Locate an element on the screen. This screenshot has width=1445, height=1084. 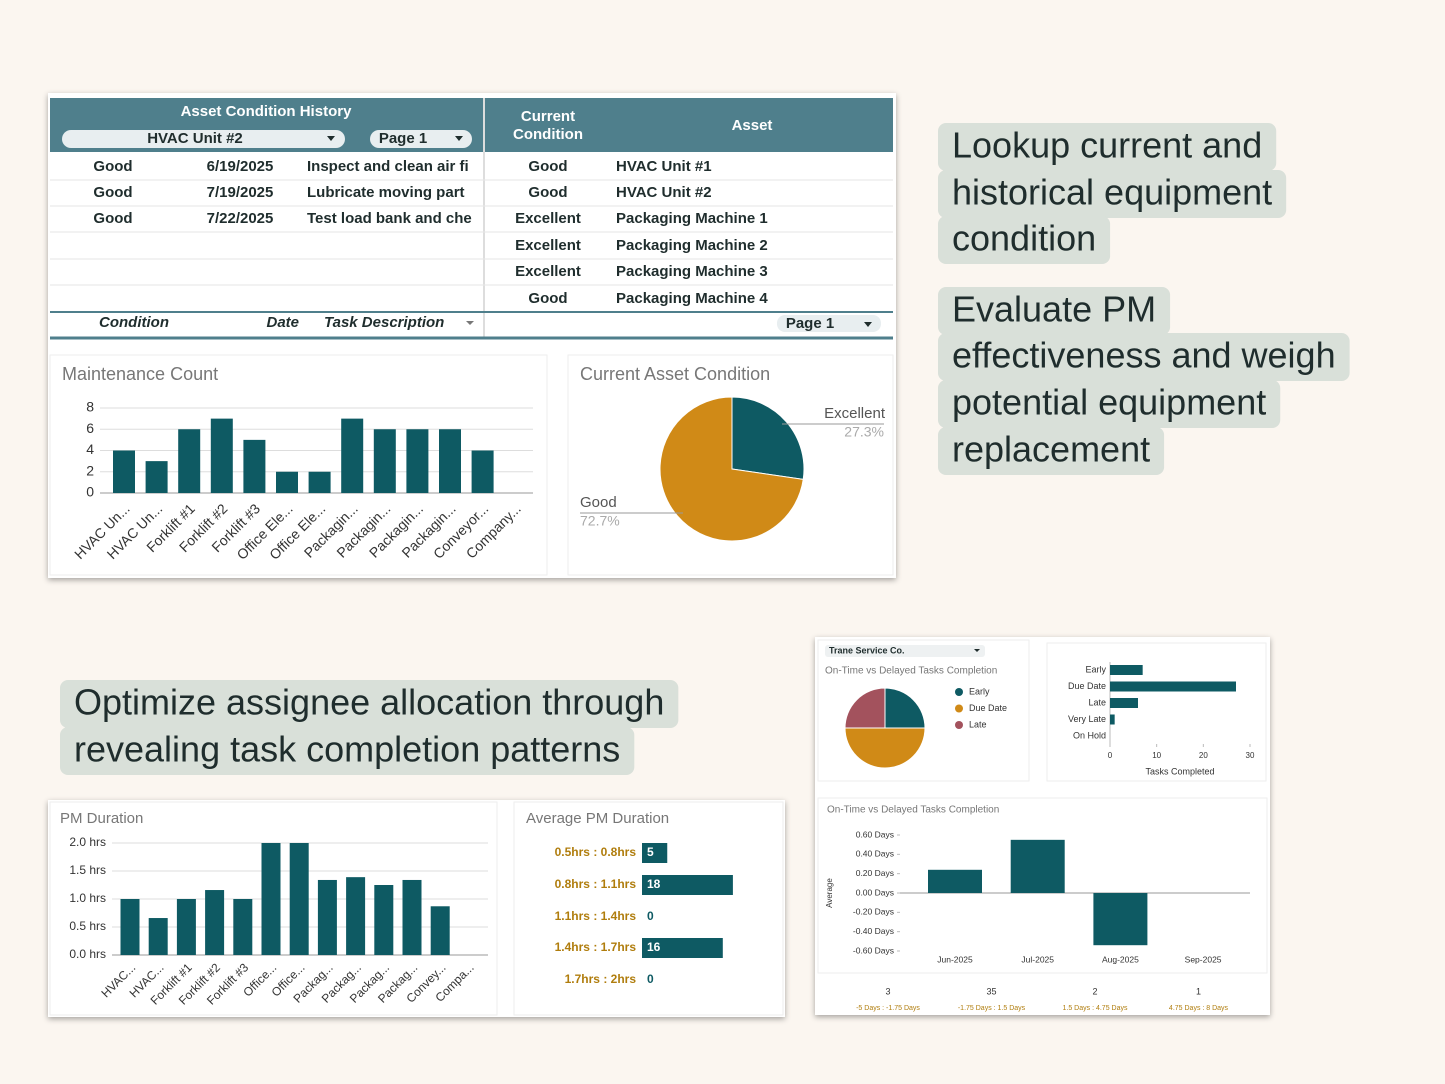
y-tick-label: 0.00 Days is located at coordinates (875, 892).